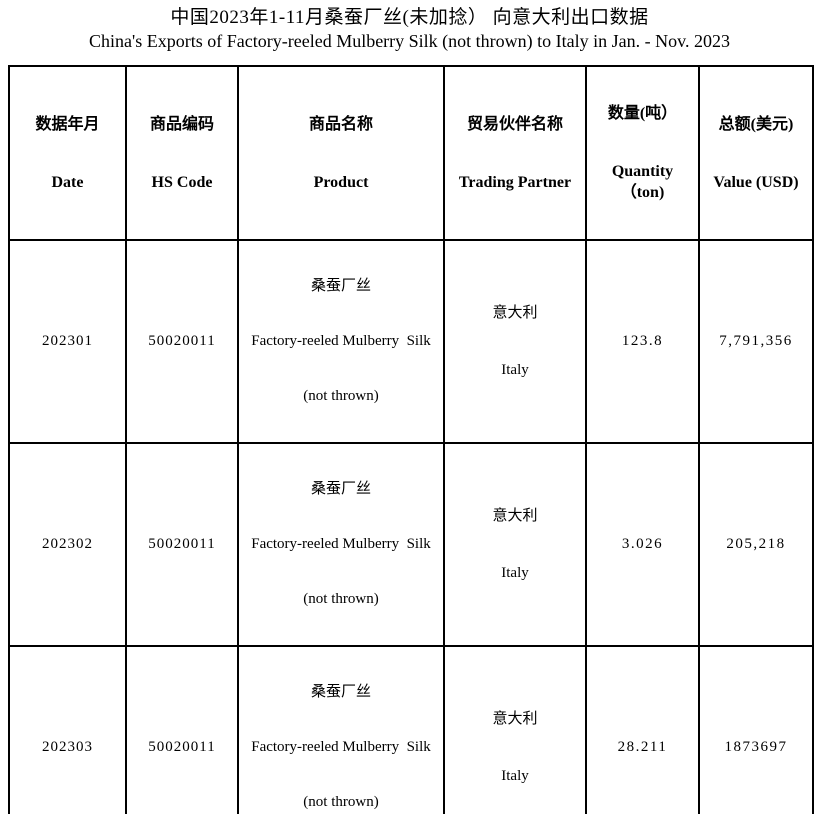  Describe the element at coordinates (67, 729) in the screenshot. I see `date-cell: 202303` at that location.